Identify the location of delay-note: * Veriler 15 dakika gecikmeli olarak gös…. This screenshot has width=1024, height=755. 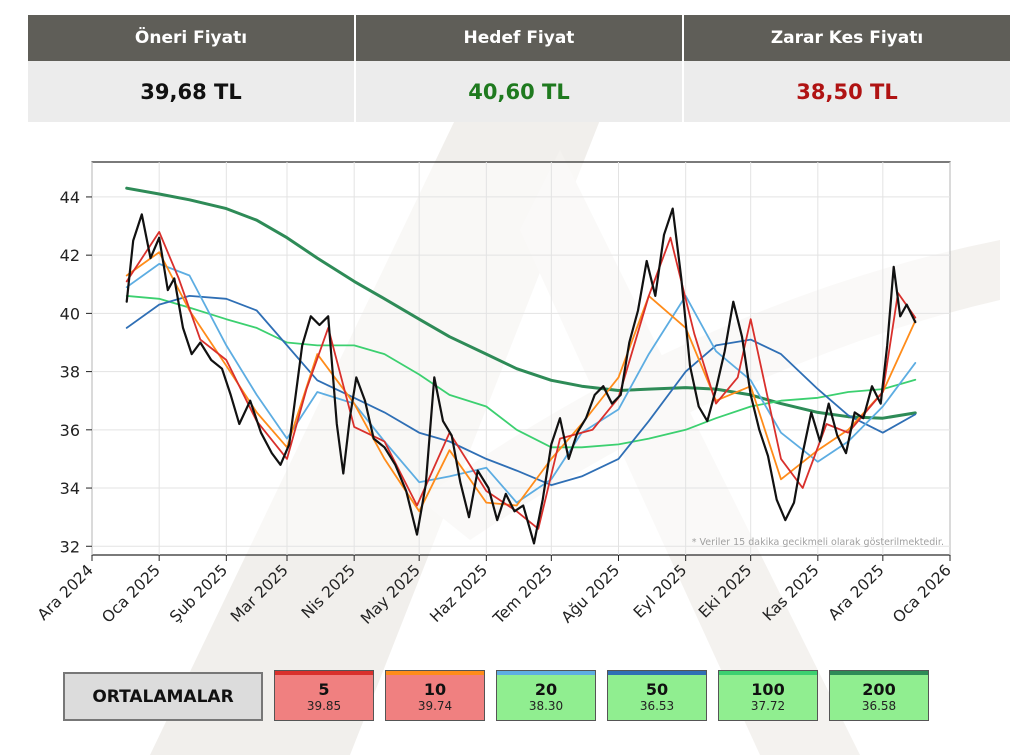
(818, 542).